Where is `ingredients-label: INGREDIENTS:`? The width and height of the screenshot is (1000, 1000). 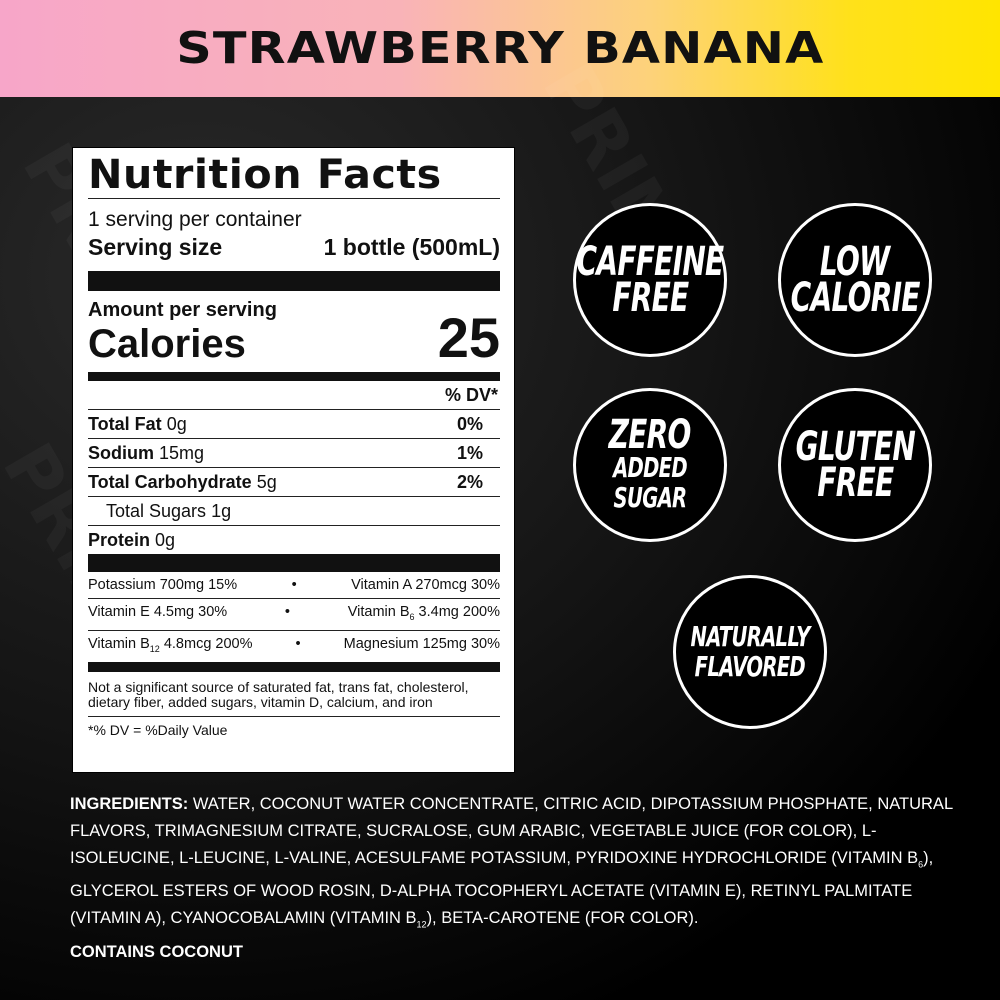
ingredients-label: INGREDIENTS: is located at coordinates (129, 804).